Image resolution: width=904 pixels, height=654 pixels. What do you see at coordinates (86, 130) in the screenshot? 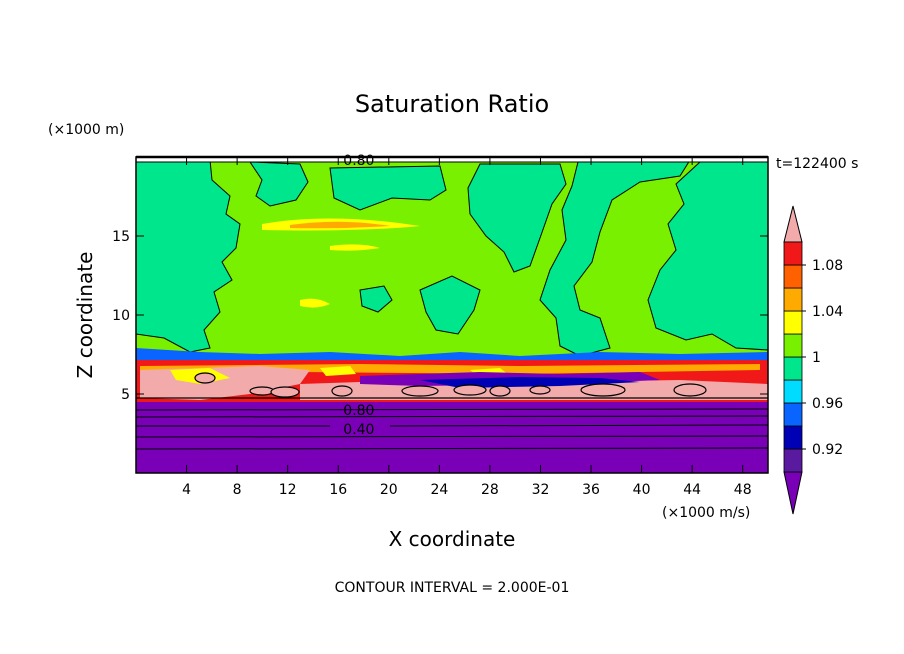
I see `y-unit-label: (×1000 m)` at bounding box center [86, 130].